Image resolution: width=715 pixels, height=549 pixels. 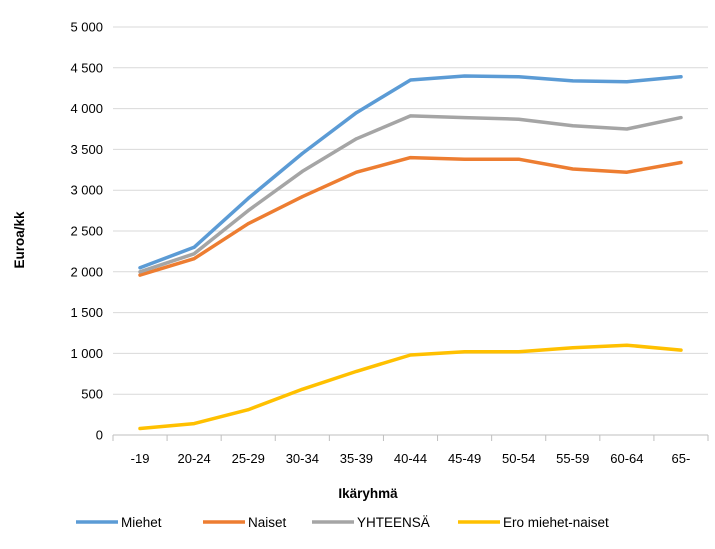 What do you see at coordinates (572, 458) in the screenshot?
I see `x-tick-label: 55-59` at bounding box center [572, 458].